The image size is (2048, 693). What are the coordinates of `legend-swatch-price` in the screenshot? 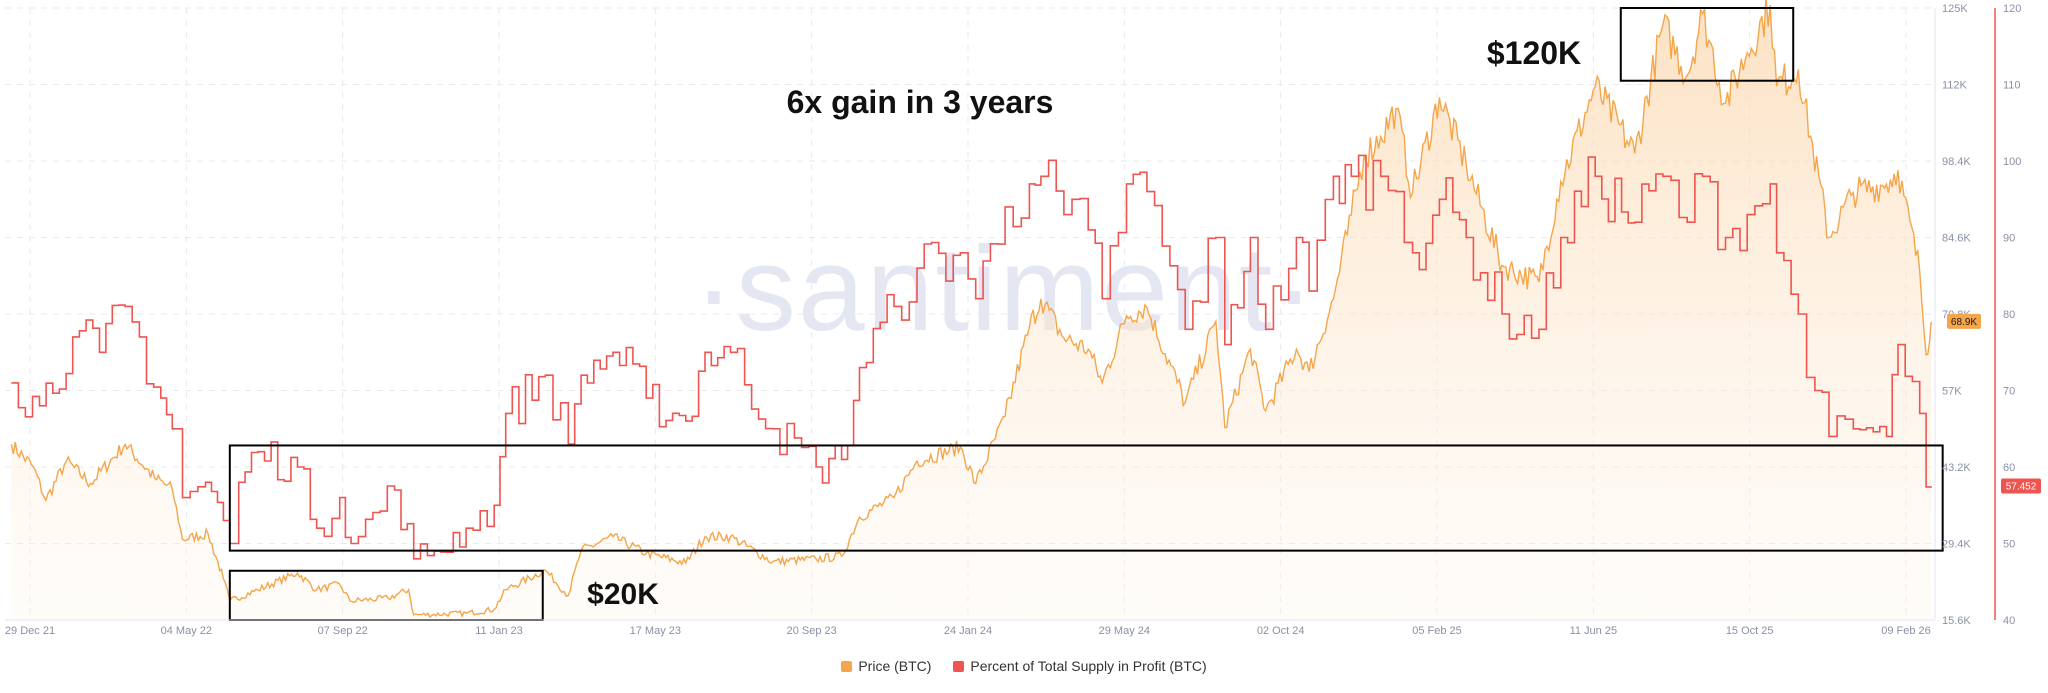 It's located at (847, 666).